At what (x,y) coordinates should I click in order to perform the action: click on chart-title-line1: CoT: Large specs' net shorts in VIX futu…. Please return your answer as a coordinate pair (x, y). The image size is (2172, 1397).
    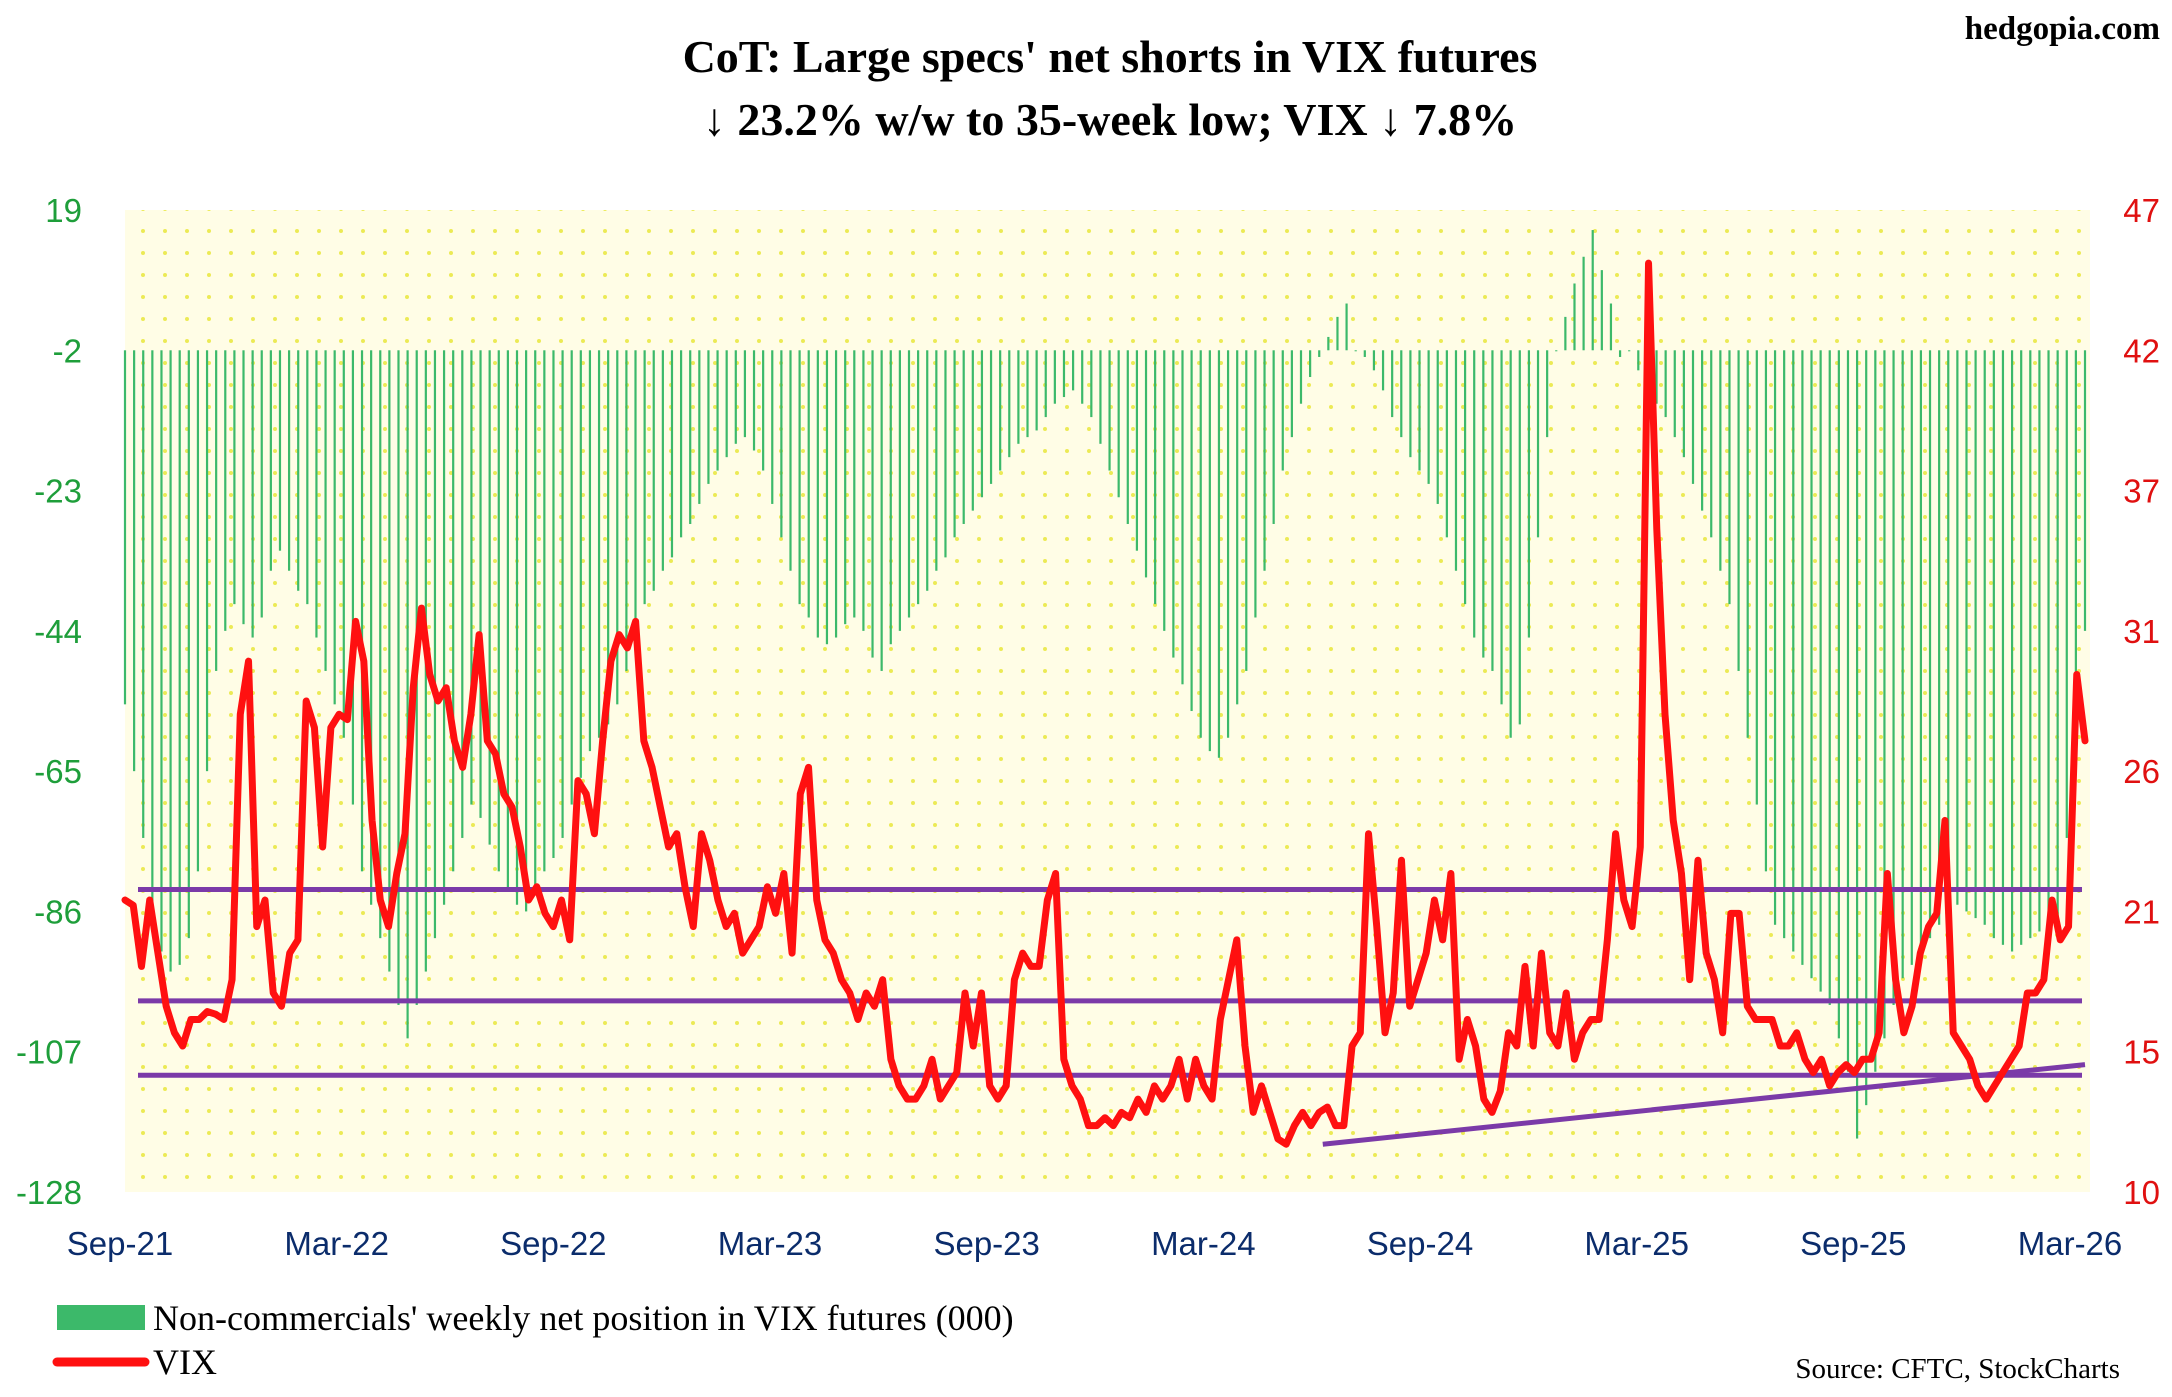
    Looking at the image, I should click on (1110, 56).